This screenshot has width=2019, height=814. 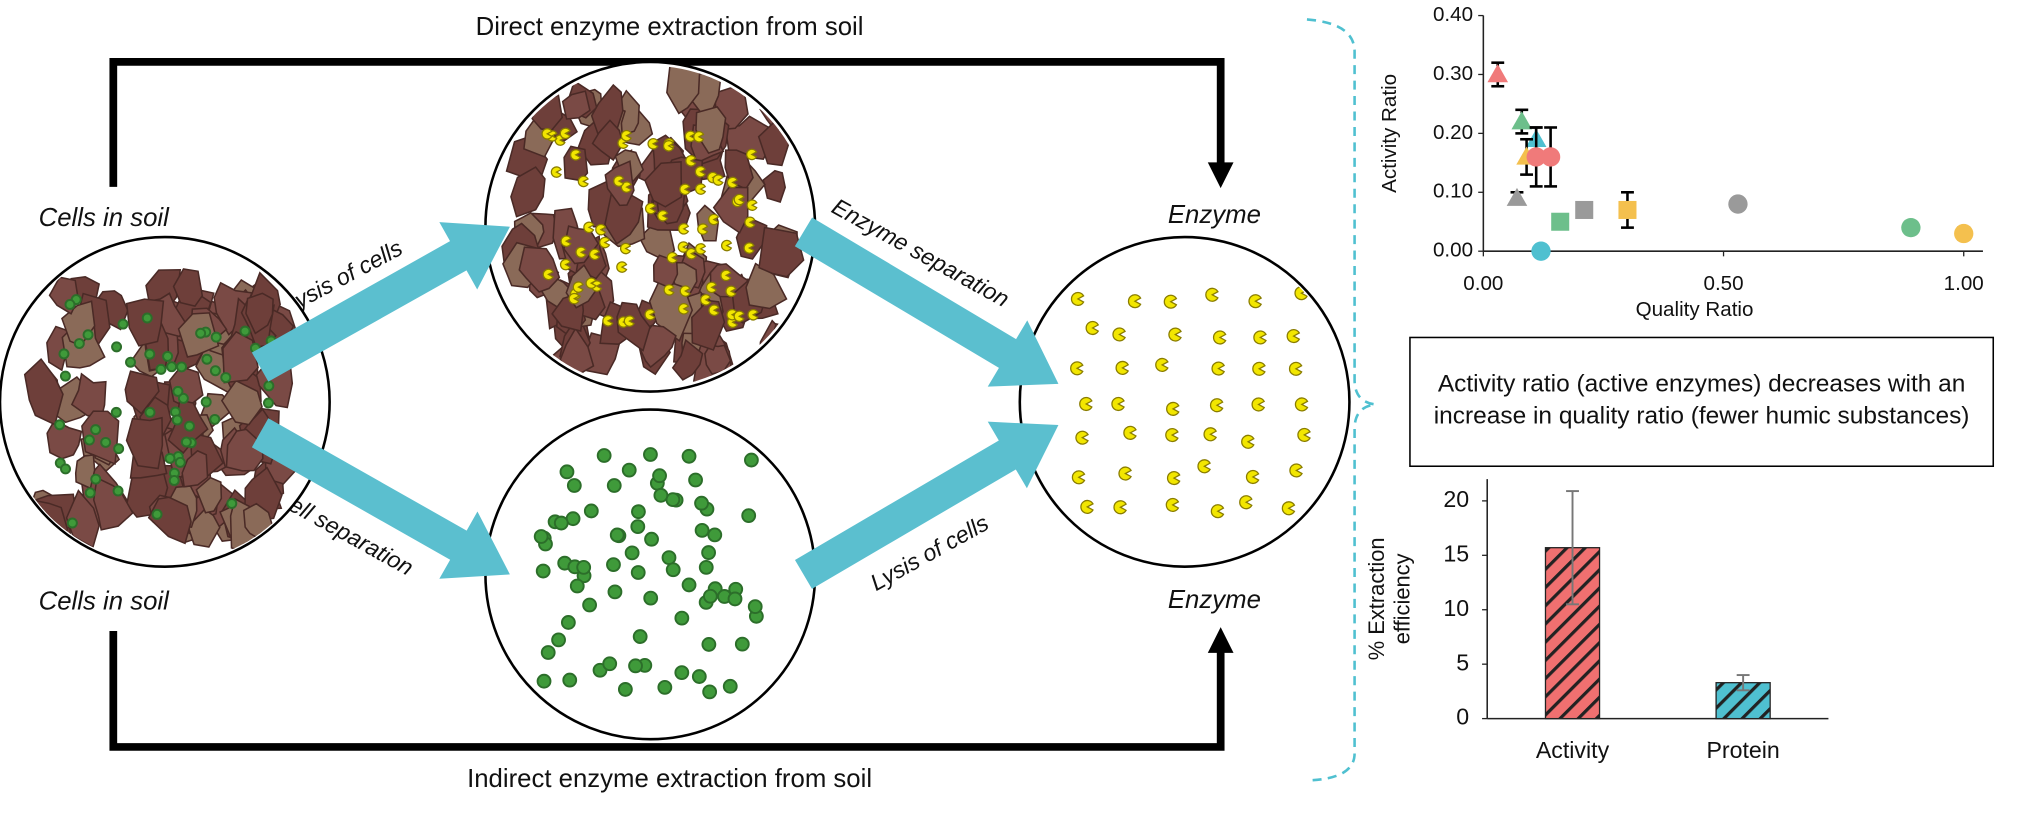 What do you see at coordinates (1743, 701) in the screenshot?
I see `bar` at bounding box center [1743, 701].